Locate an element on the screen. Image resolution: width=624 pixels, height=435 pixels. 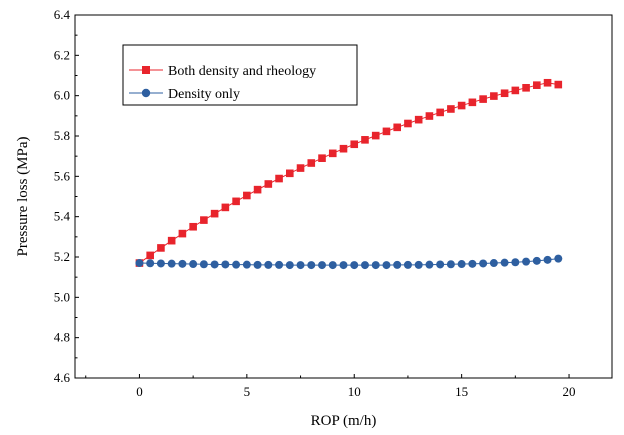
legend-box is located at coordinates (240, 75).